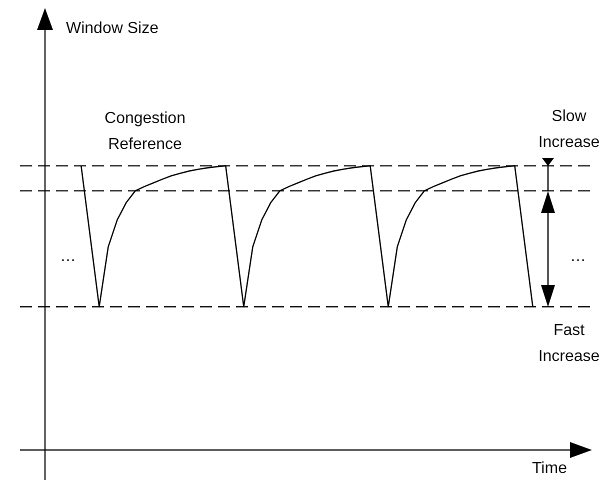 The height and width of the screenshot is (484, 603). I want to click on annotation: Fast Increase, so click(569, 344).